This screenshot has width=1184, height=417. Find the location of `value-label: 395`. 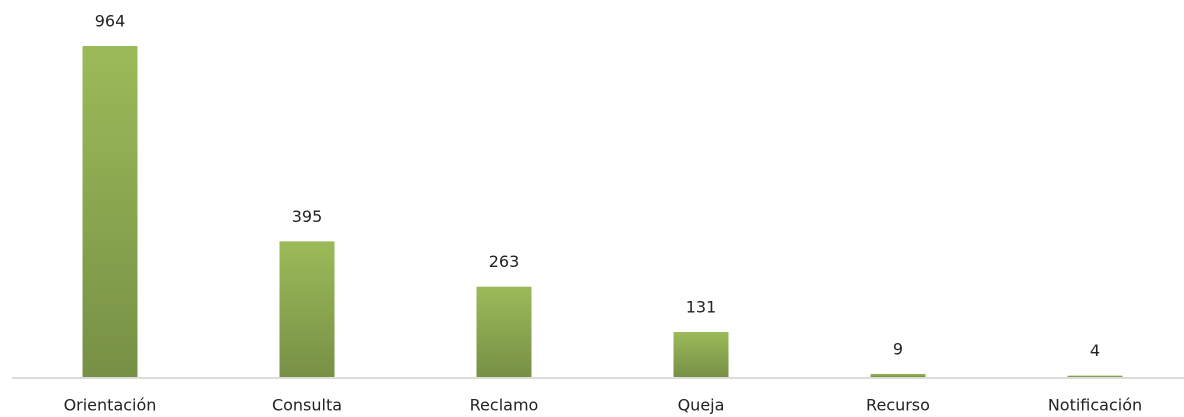

value-label: 395 is located at coordinates (307, 216).